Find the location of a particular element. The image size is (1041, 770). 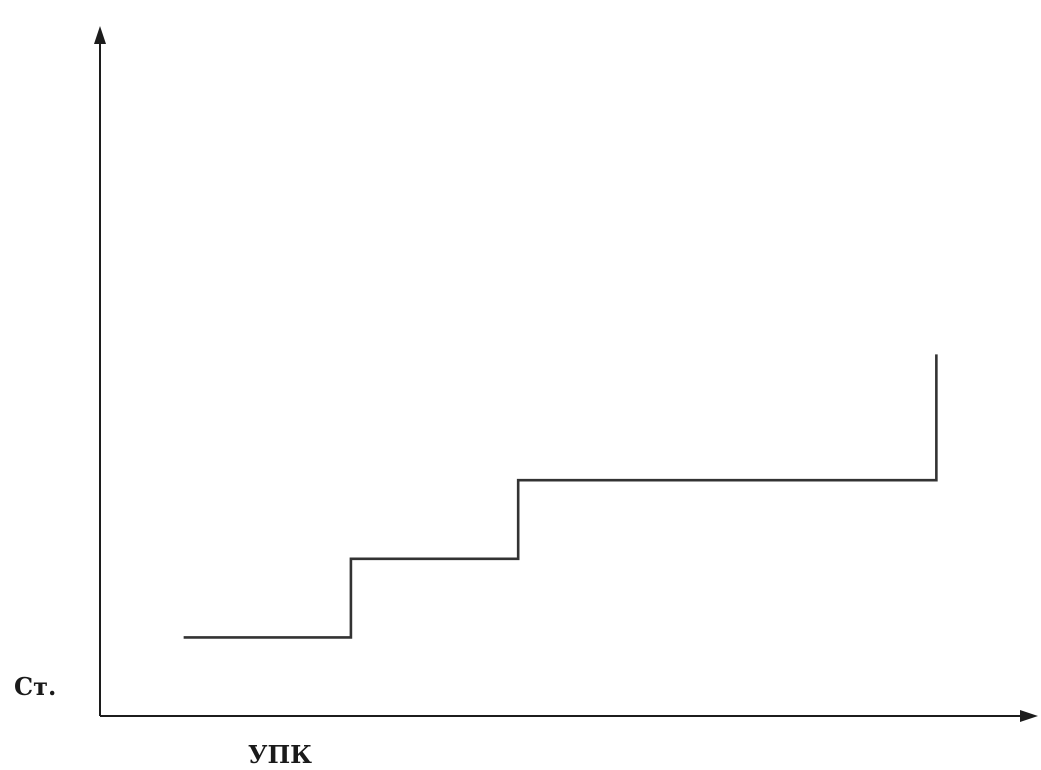

x-axis-label: УПК is located at coordinates (280, 754).